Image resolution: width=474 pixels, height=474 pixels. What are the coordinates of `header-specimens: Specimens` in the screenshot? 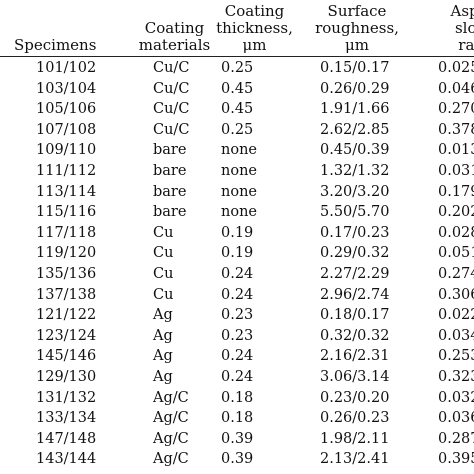 It's located at (69, 28).